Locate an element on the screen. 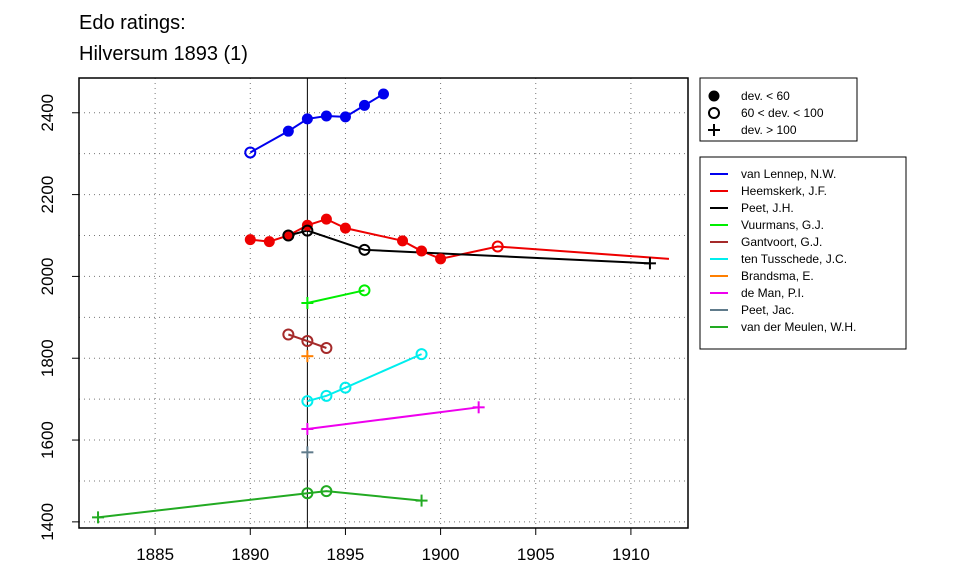 The image size is (960, 576). series-legend-label: de Man, P.I. is located at coordinates (772, 293).